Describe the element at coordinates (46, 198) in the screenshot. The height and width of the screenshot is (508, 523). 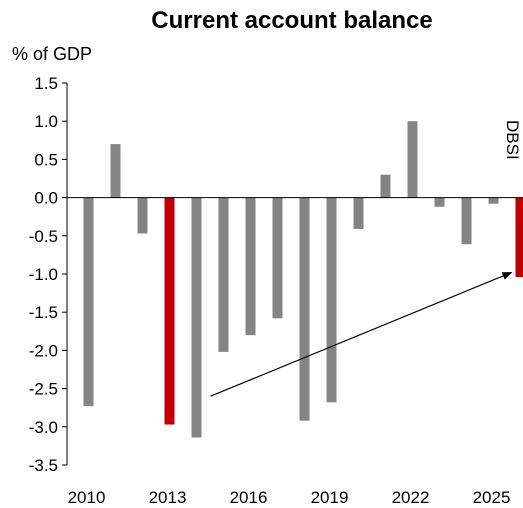
I see `y-tick-label: 0.0` at that location.